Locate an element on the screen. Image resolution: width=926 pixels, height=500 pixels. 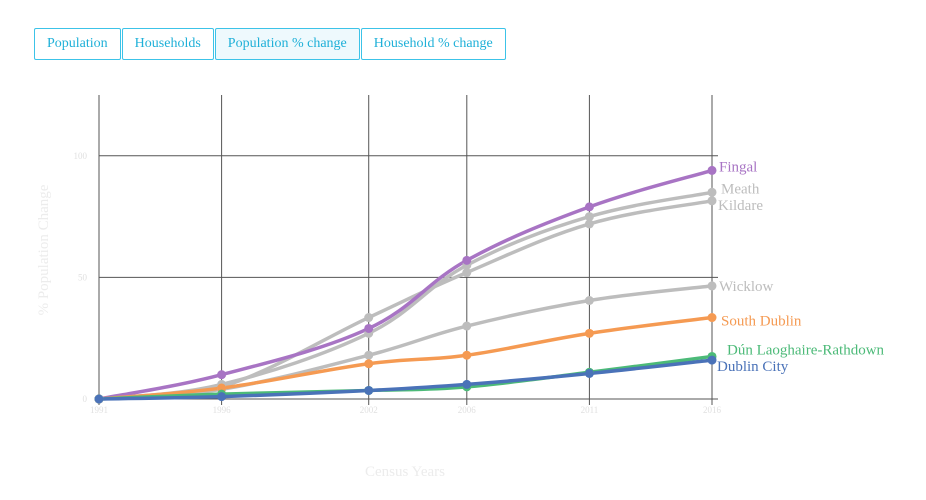
series-end-label: Kildare is located at coordinates (740, 206).